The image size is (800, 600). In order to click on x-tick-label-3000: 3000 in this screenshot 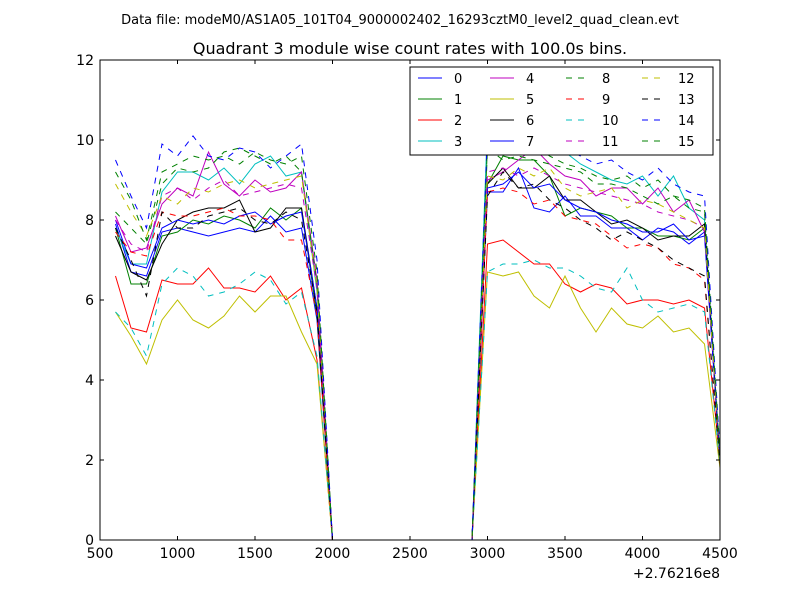, I will do `click(488, 554)`.